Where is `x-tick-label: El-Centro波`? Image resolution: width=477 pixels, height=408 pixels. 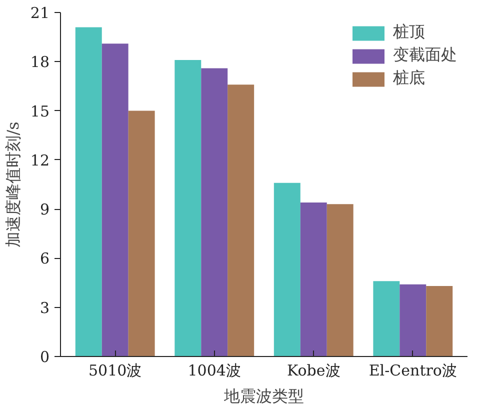 x-tick-label: El-Centro波 is located at coordinates (412, 371).